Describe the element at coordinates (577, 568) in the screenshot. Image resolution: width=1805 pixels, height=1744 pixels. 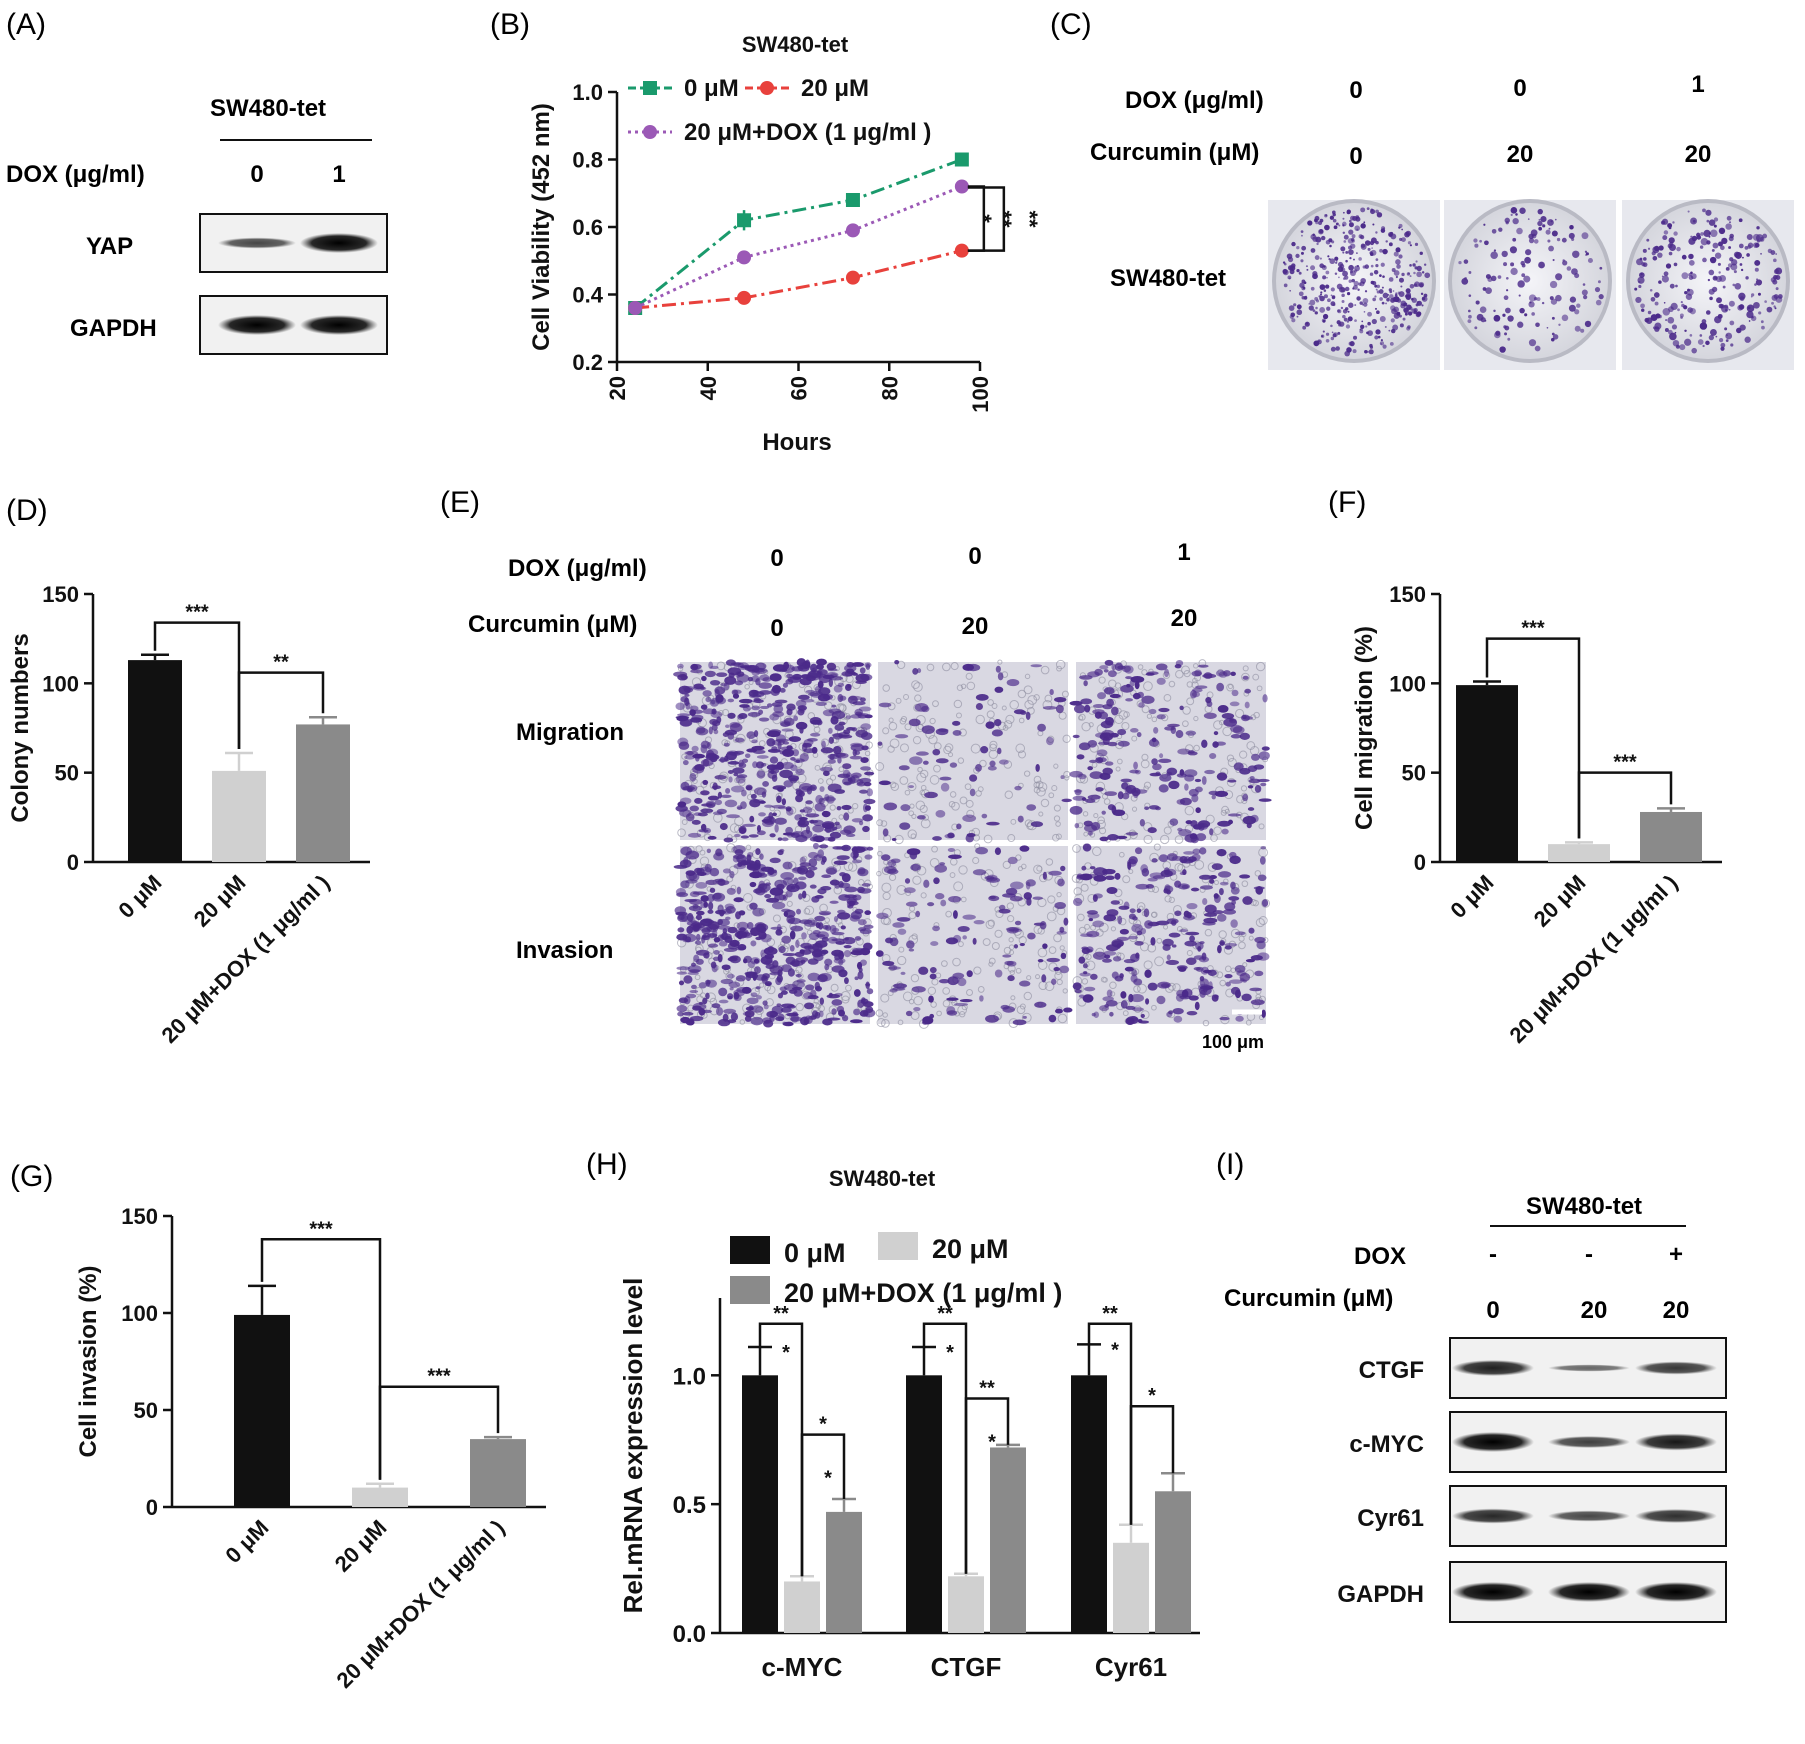
I see `panel-e-dox-label: DOX (μg/ml)` at that location.